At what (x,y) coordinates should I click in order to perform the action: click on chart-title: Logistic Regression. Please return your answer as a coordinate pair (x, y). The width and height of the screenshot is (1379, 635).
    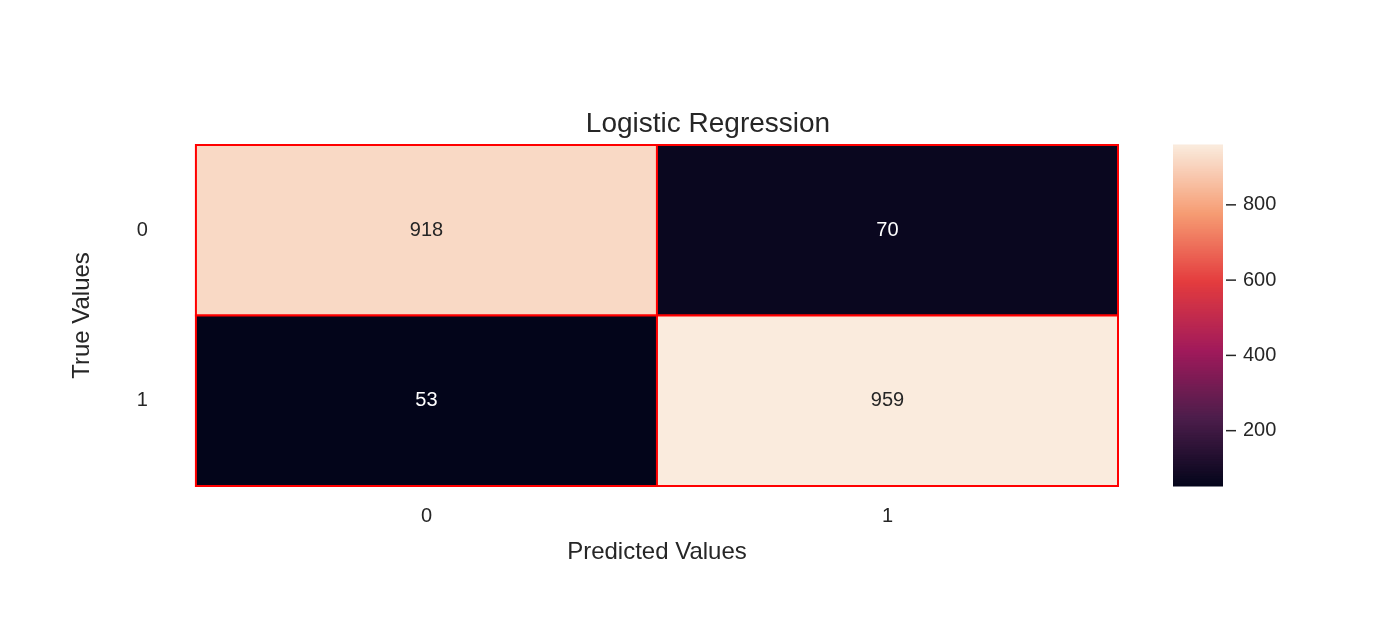
    Looking at the image, I should click on (708, 122).